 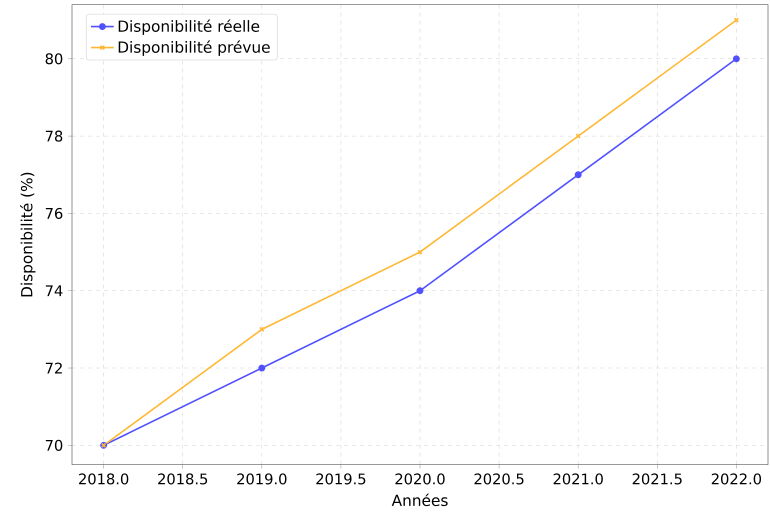 What do you see at coordinates (28, 234) in the screenshot?
I see `y-axis-title: Disponibilité (%)` at bounding box center [28, 234].